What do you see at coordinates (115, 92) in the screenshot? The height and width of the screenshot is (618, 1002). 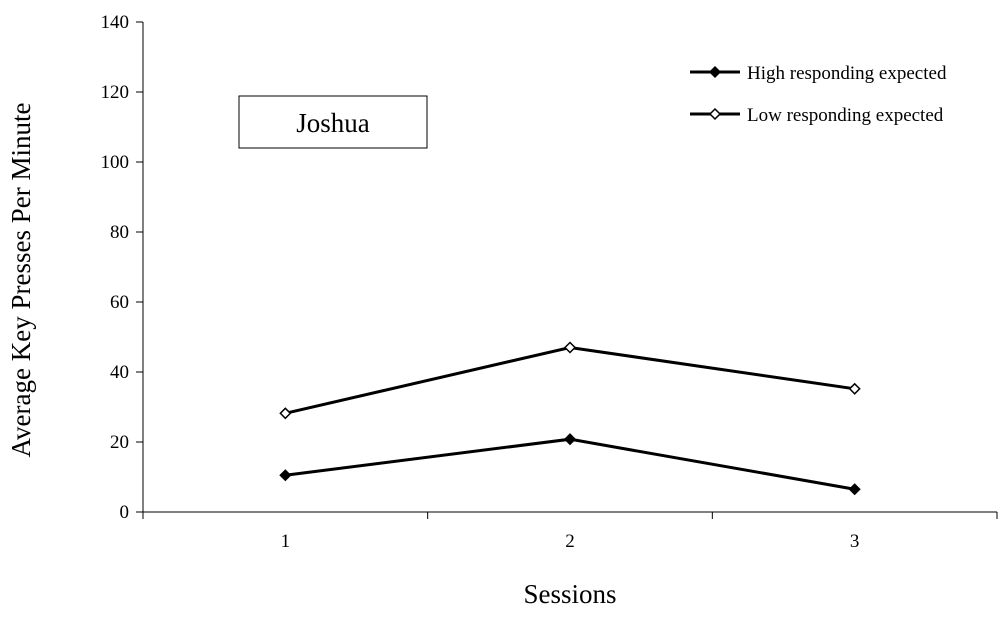 I see `y-tick-label: 120` at bounding box center [115, 92].